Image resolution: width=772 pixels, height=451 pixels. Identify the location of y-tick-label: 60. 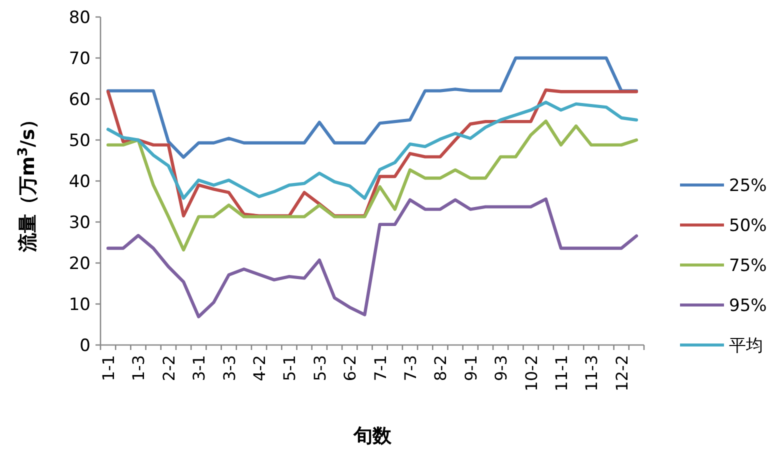
(79, 100).